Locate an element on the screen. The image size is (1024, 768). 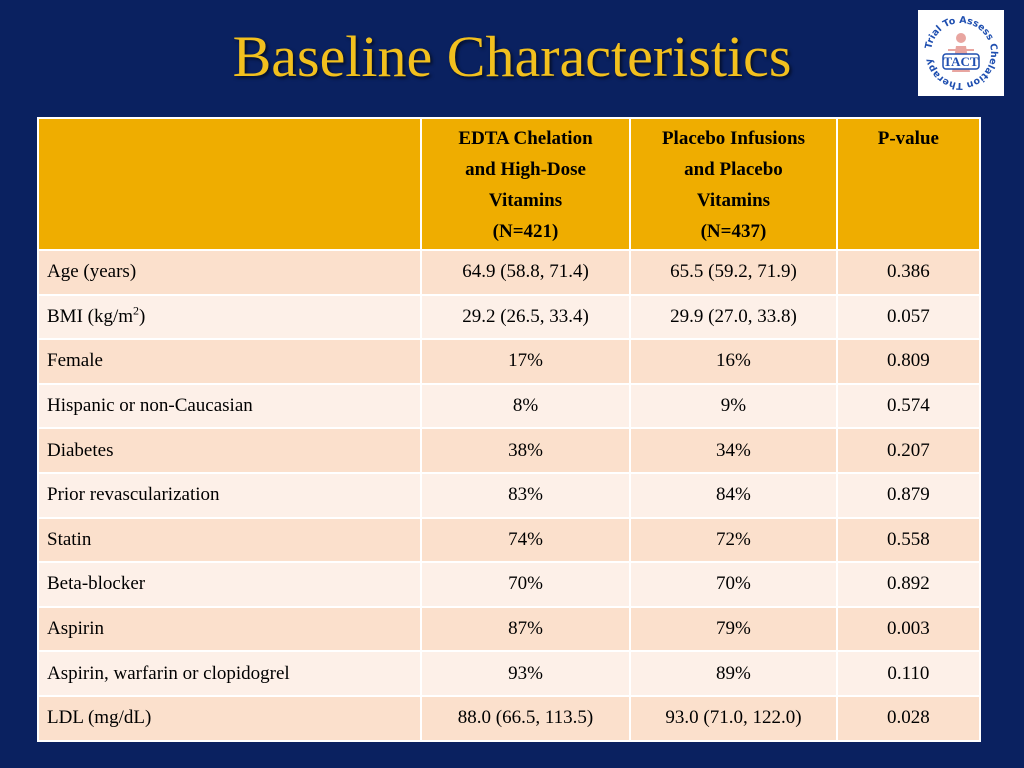
row-label-text: Aspirin, warfarin or clopidogrel is located at coordinates (168, 673).